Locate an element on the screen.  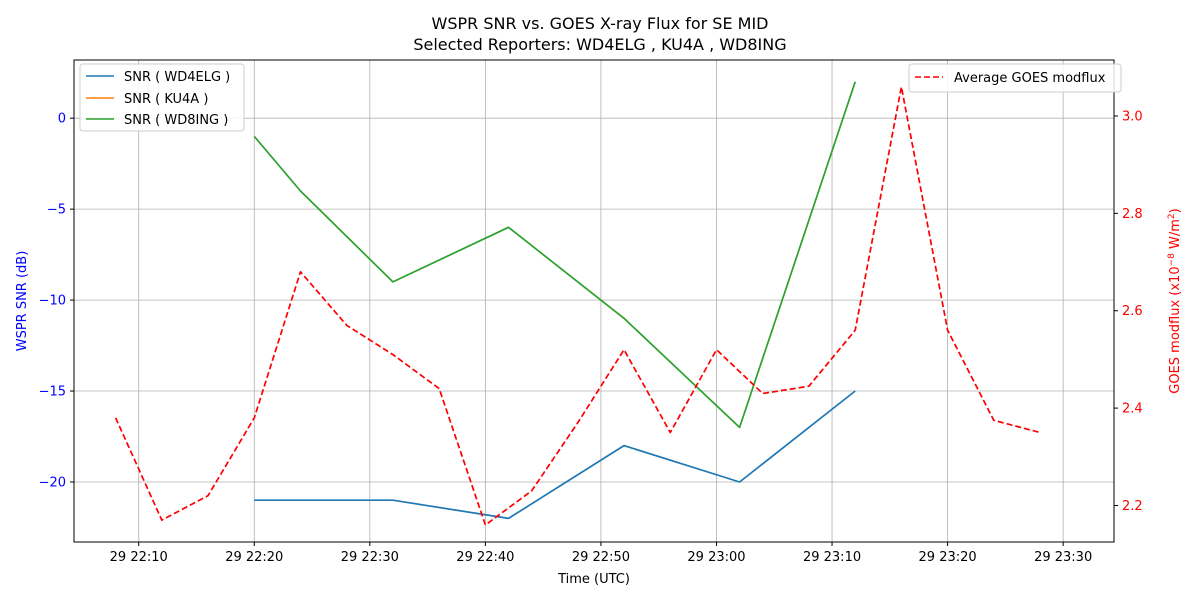
series-line-wd4elg is located at coordinates (555, 455).